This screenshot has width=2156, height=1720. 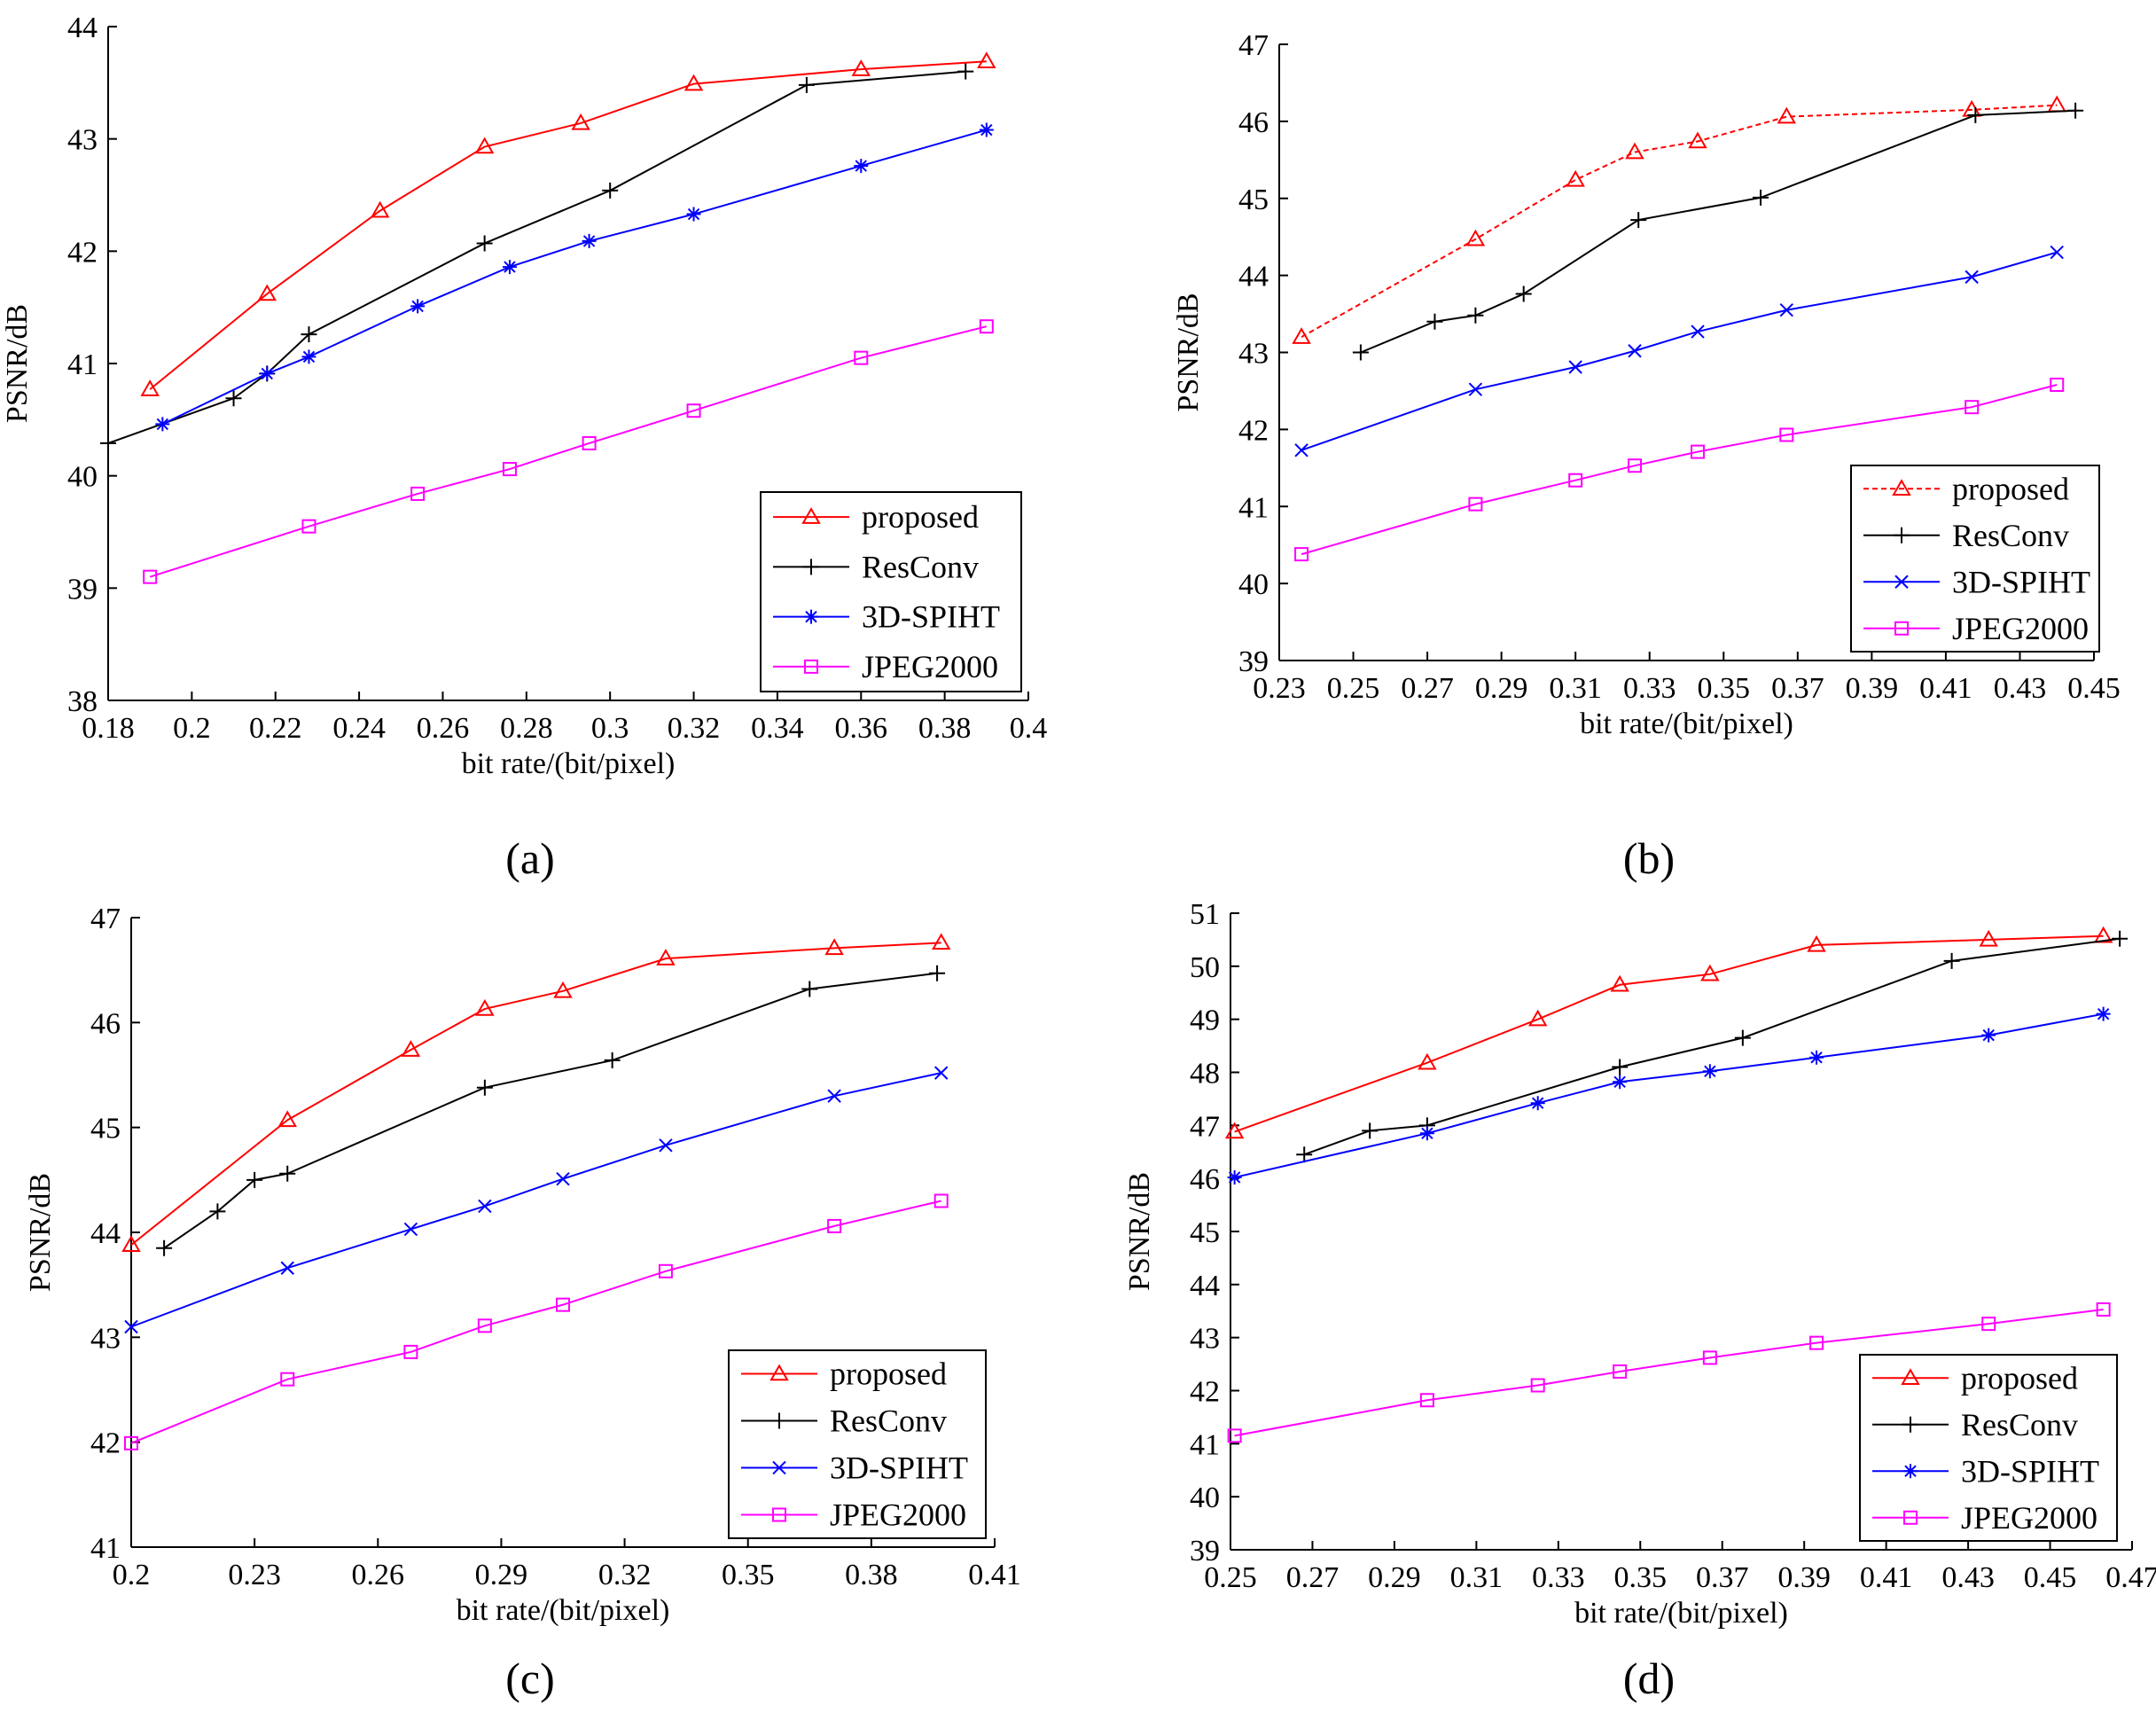 What do you see at coordinates (526, 728) in the screenshot?
I see `x-tick-label: 0.28` at bounding box center [526, 728].